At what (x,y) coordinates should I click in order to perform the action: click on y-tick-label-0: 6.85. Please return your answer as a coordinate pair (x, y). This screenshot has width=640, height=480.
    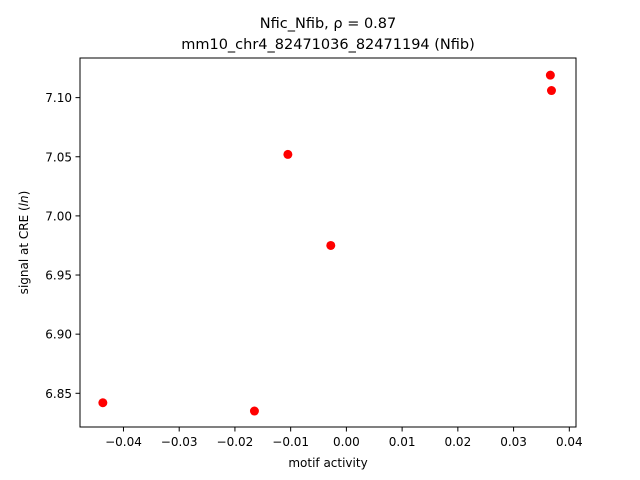
    Looking at the image, I should click on (58, 394).